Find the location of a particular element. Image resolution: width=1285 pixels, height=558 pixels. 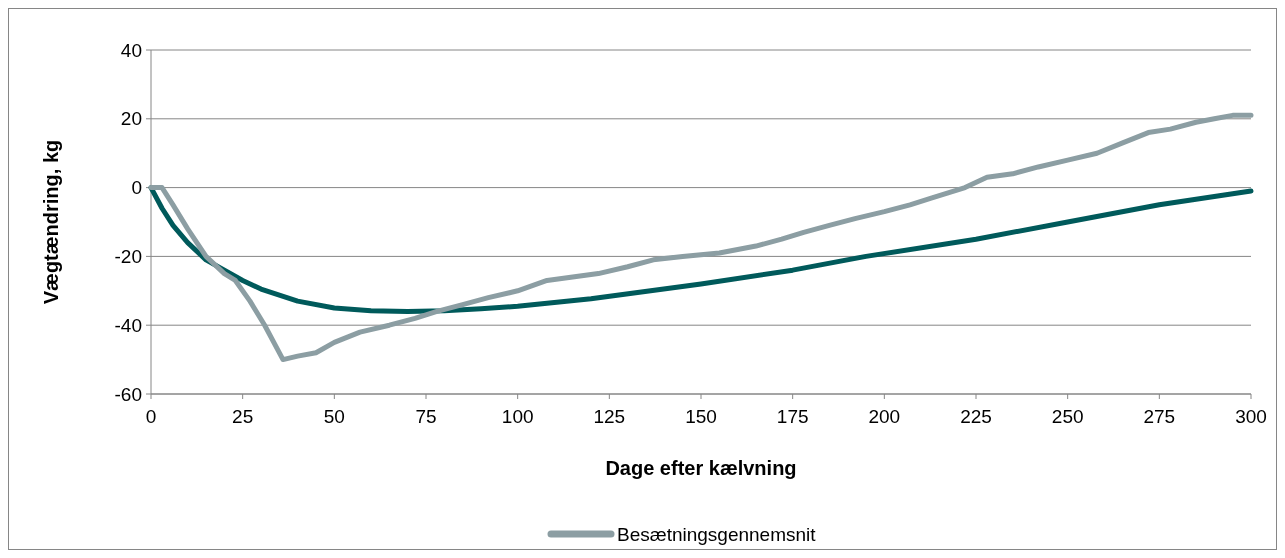

x-tick-label: 75 is located at coordinates (426, 416).